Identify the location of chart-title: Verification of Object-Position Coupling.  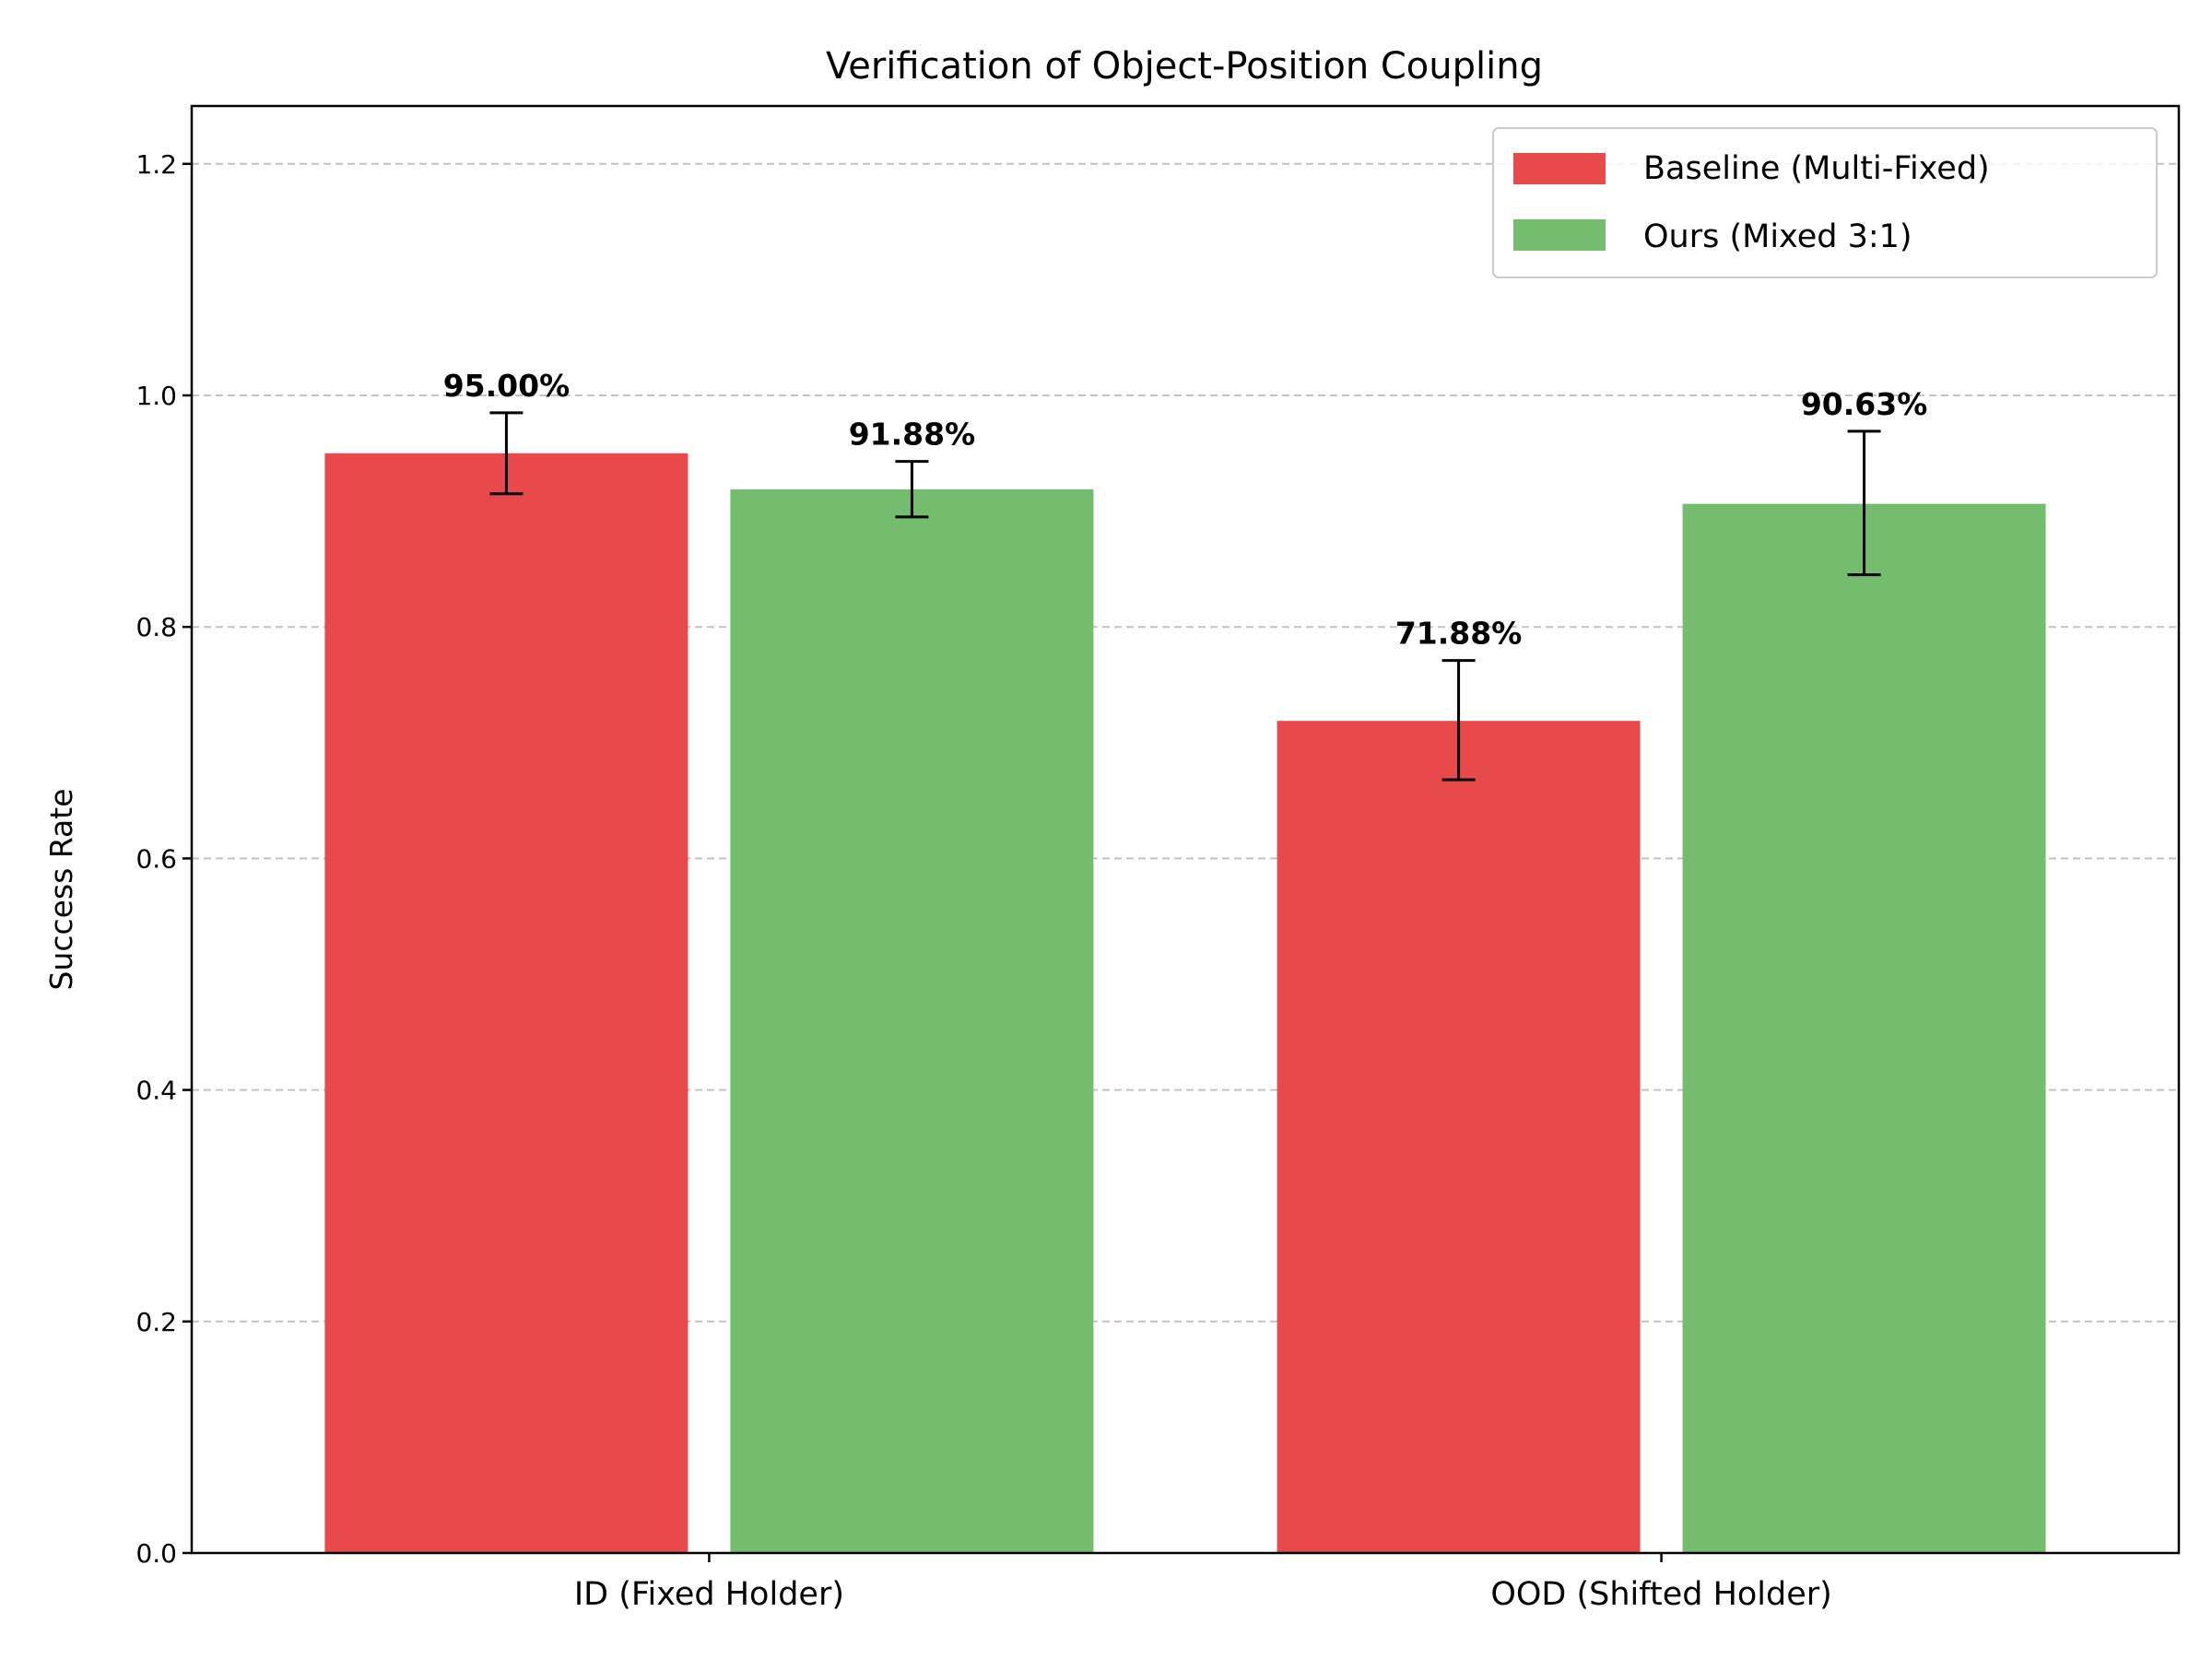
(1184, 66).